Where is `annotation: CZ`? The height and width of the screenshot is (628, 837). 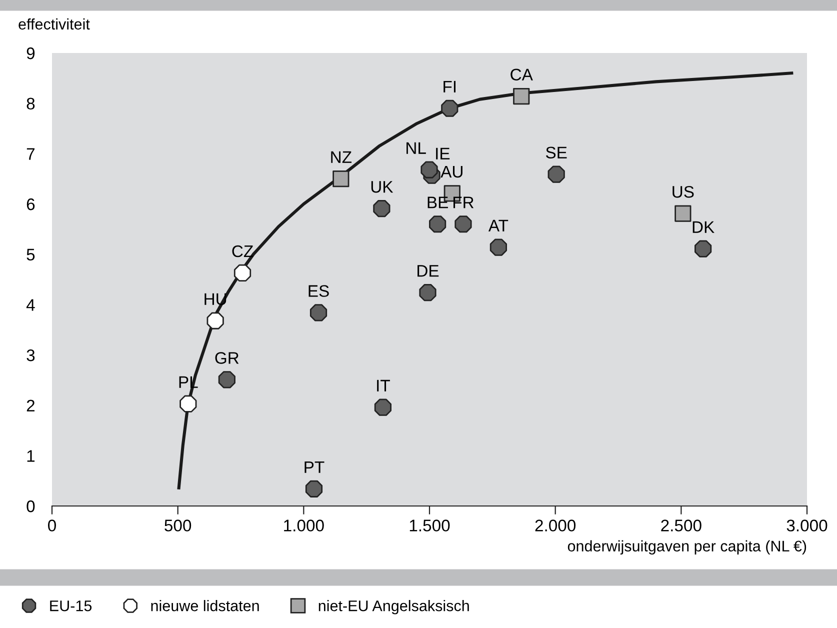
annotation: CZ is located at coordinates (243, 251).